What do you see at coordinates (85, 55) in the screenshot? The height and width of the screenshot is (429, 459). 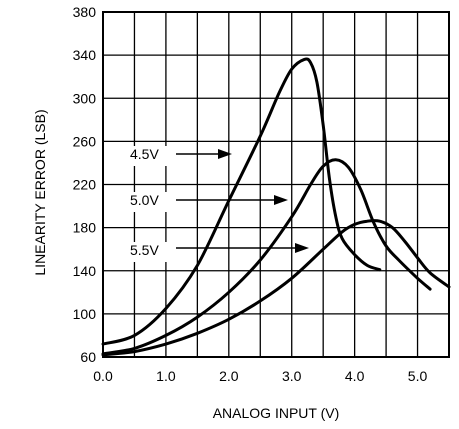 I see `y-tick-label: 340` at bounding box center [85, 55].